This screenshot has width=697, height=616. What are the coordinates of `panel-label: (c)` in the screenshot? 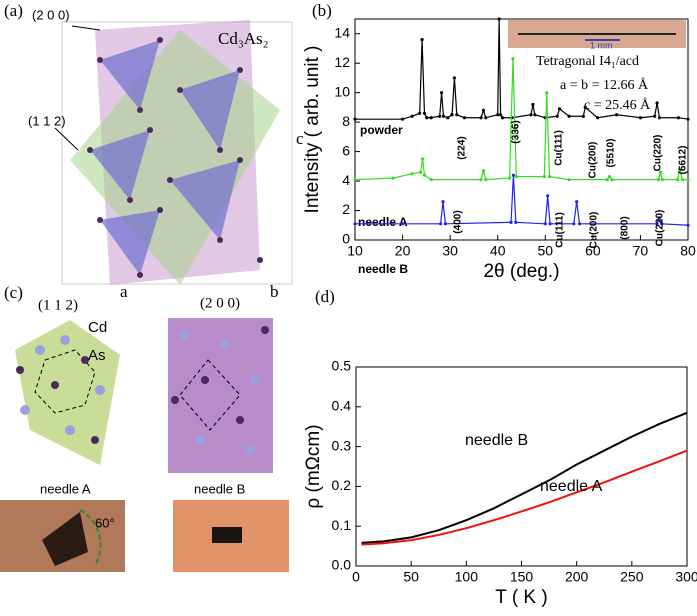 It's located at (13, 292).